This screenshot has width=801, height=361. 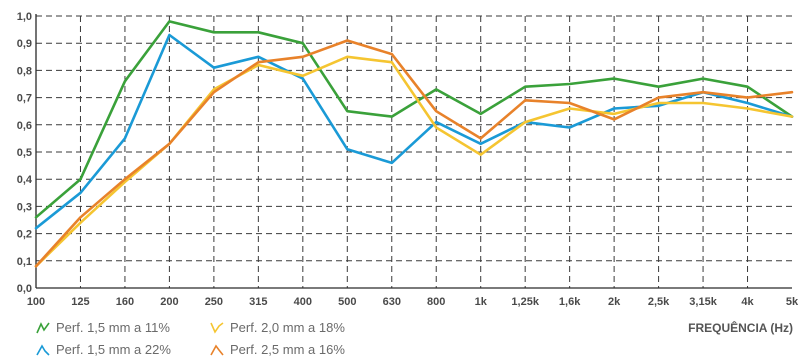 What do you see at coordinates (113, 349) in the screenshot?
I see `legend-label-series-2: Perf. 1,5 mm a 22%` at bounding box center [113, 349].